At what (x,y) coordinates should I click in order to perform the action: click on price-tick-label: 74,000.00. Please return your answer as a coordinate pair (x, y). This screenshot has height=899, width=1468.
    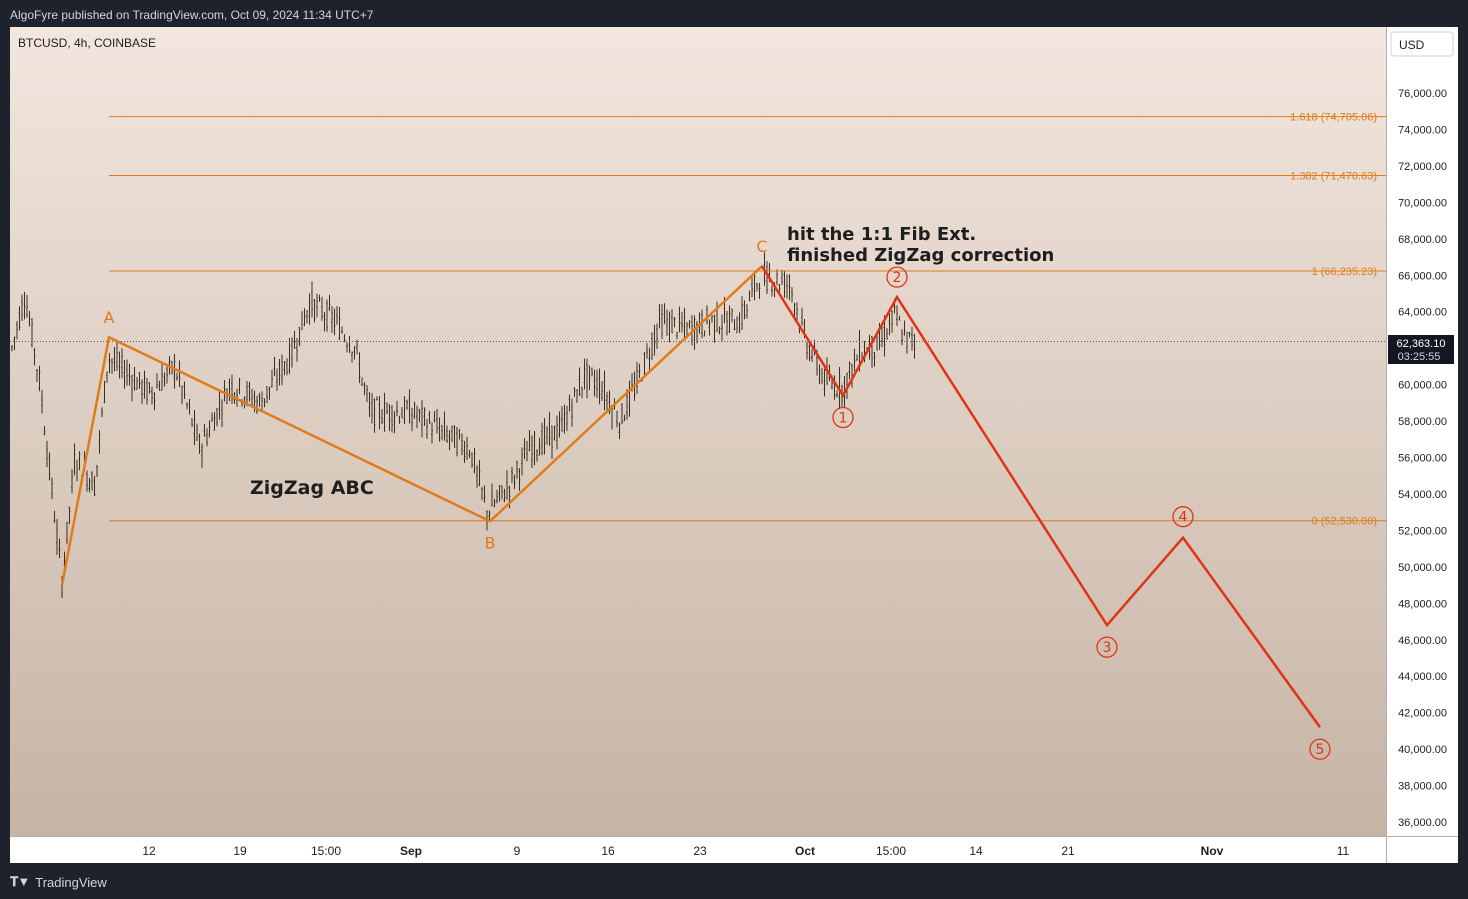
    Looking at the image, I should click on (1422, 130).